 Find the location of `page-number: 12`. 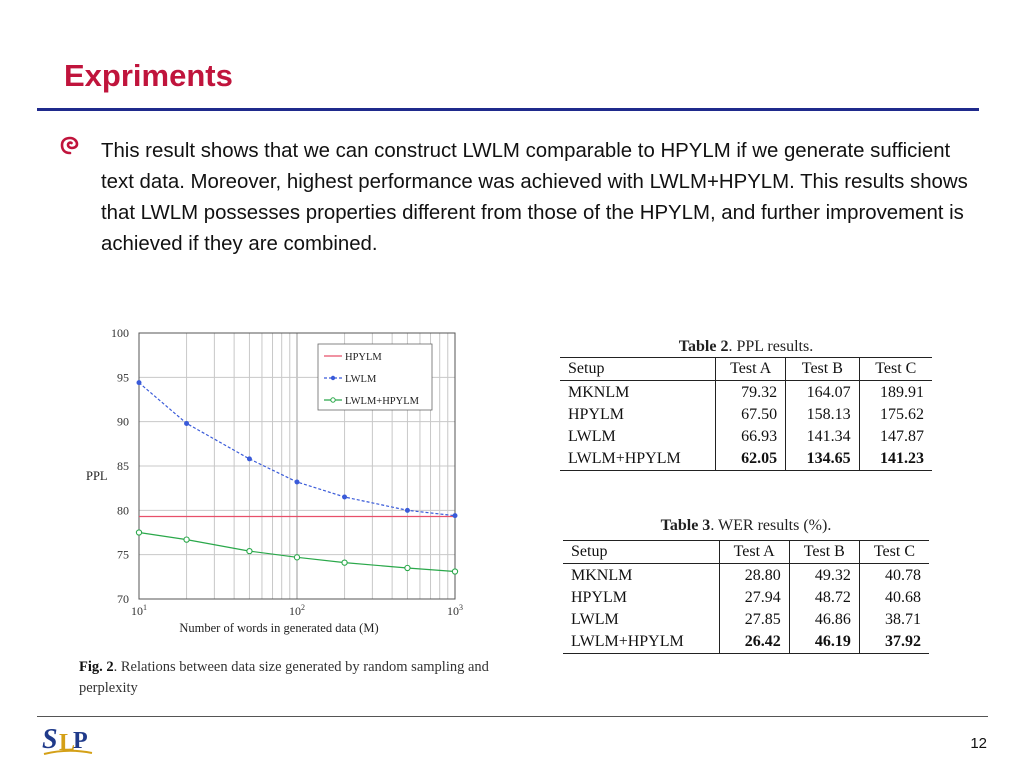

page-number: 12 is located at coordinates (978, 743).